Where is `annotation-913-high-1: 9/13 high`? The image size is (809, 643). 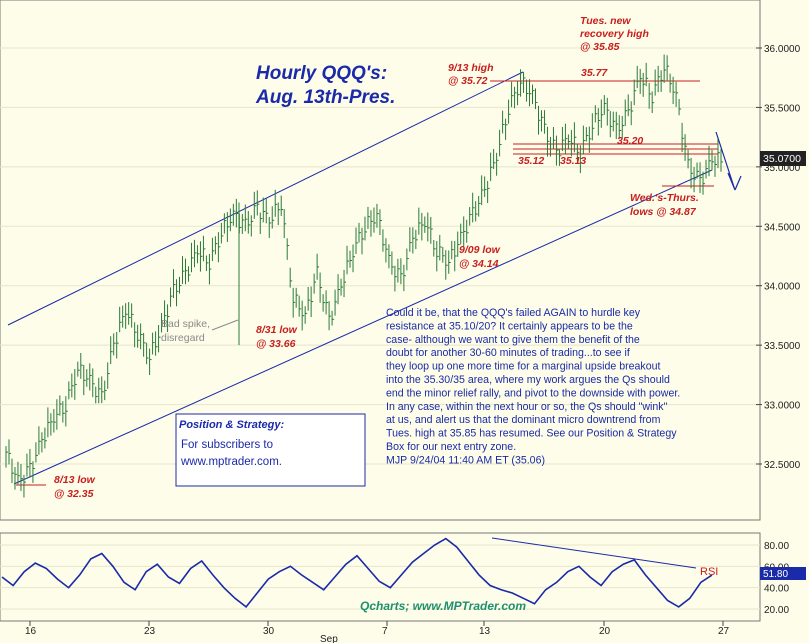
annotation-913-high-1: 9/13 high is located at coordinates (471, 68).